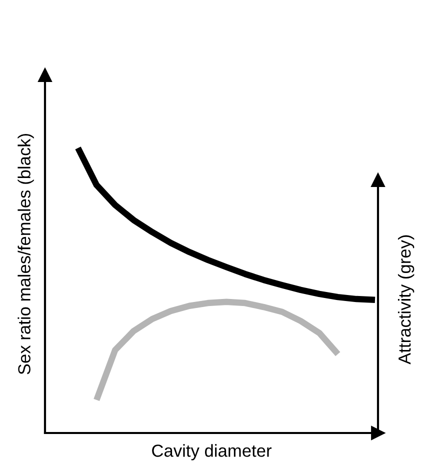 The width and height of the screenshot is (431, 471). What do you see at coordinates (26, 254) in the screenshot?
I see `y-axis-title: Sex ratio males/females (black)` at bounding box center [26, 254].